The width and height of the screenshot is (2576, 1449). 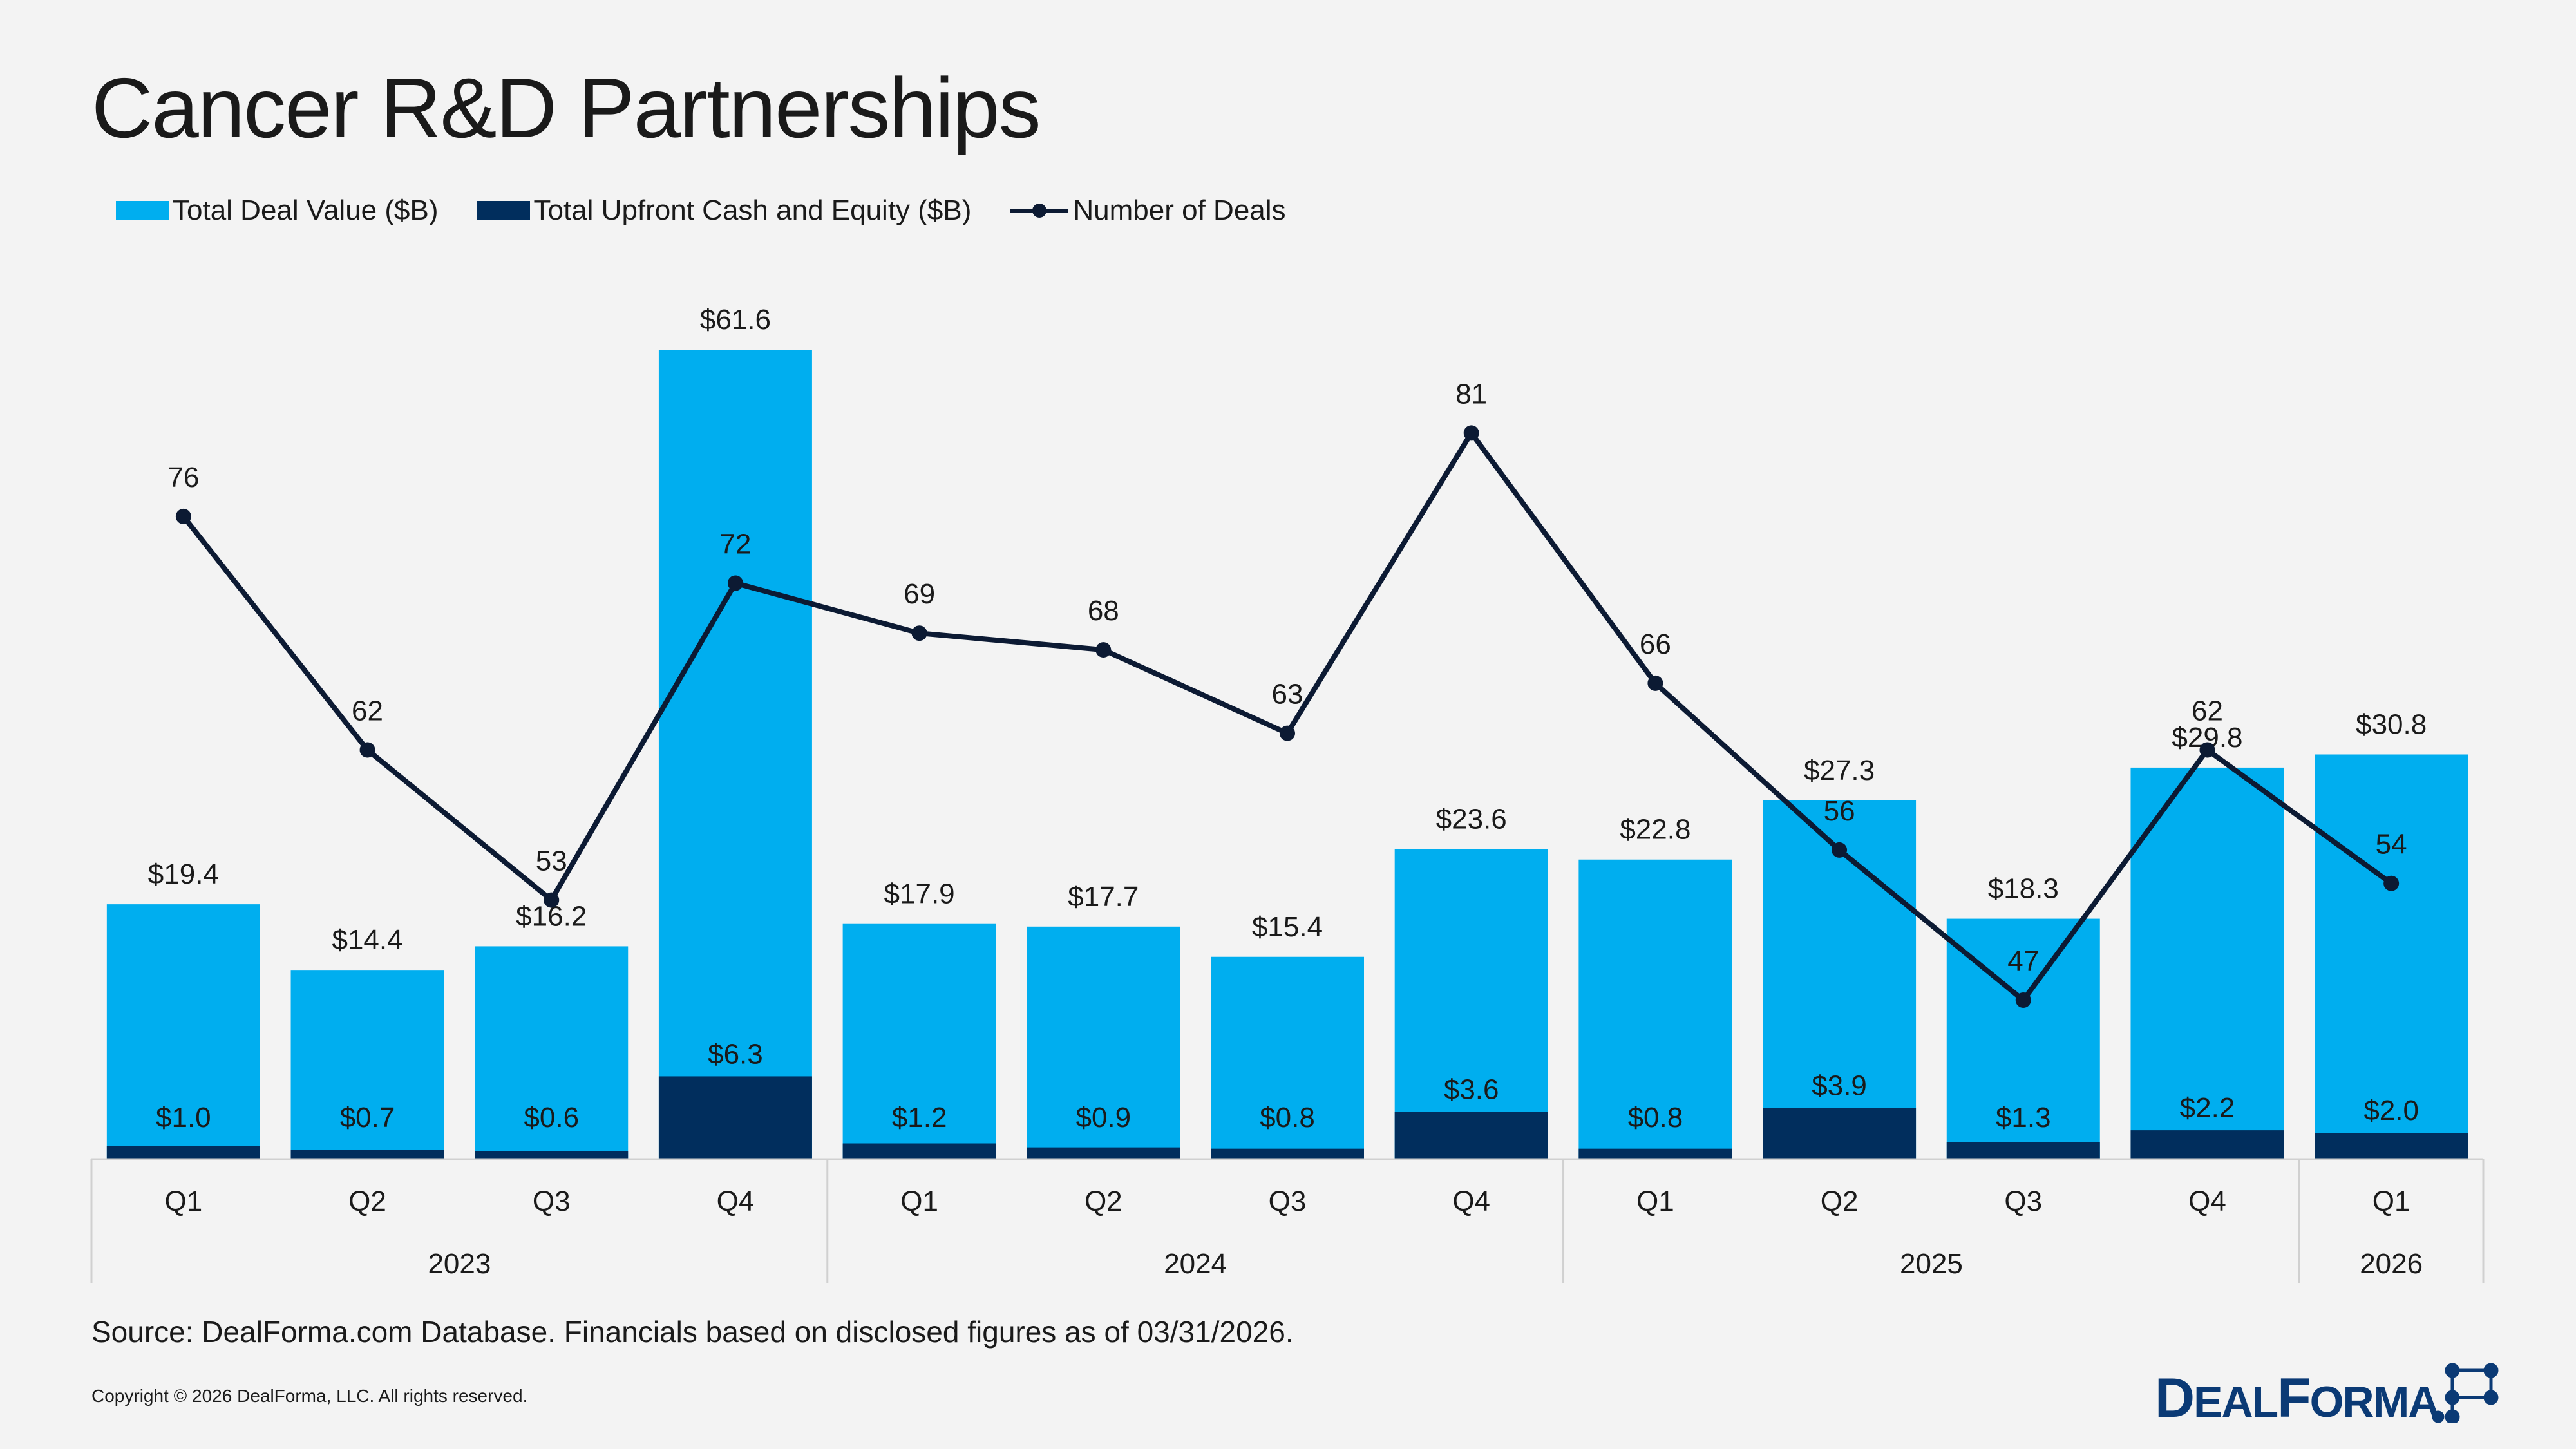 What do you see at coordinates (183, 478) in the screenshot?
I see `data-label-deals: 76` at bounding box center [183, 478].